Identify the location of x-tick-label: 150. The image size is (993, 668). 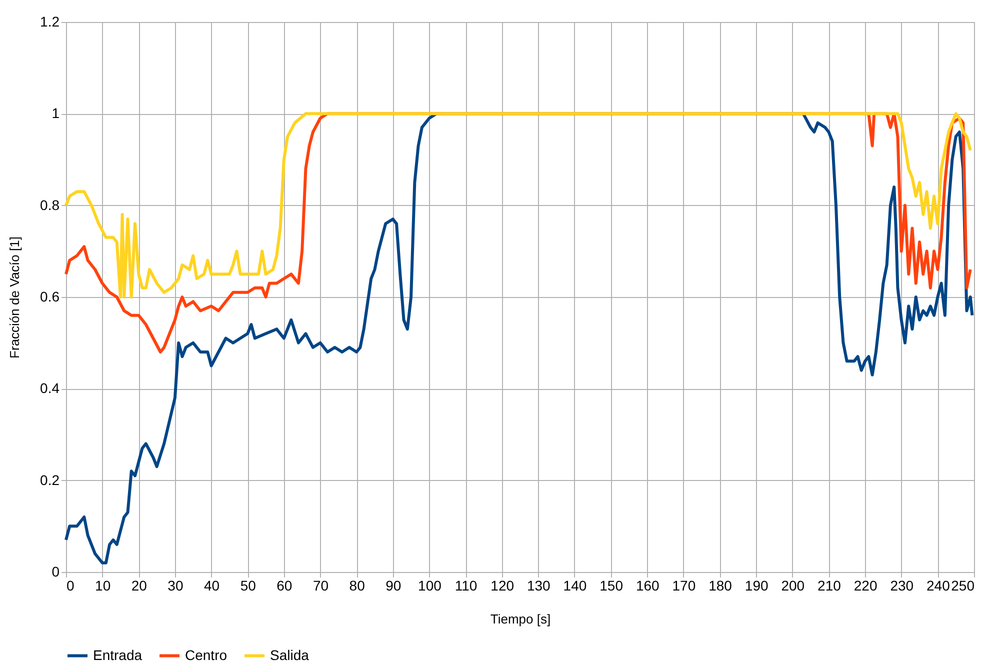
(612, 586).